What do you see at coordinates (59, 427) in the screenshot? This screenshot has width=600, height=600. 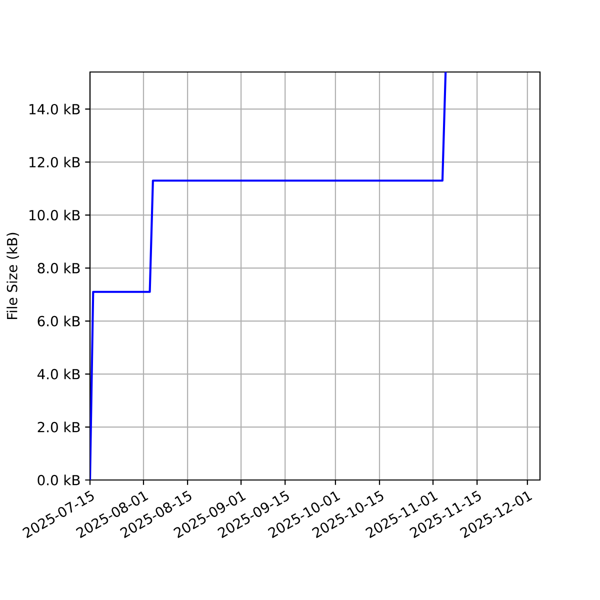 I see `y-tick-label: 2.0 kB` at bounding box center [59, 427].